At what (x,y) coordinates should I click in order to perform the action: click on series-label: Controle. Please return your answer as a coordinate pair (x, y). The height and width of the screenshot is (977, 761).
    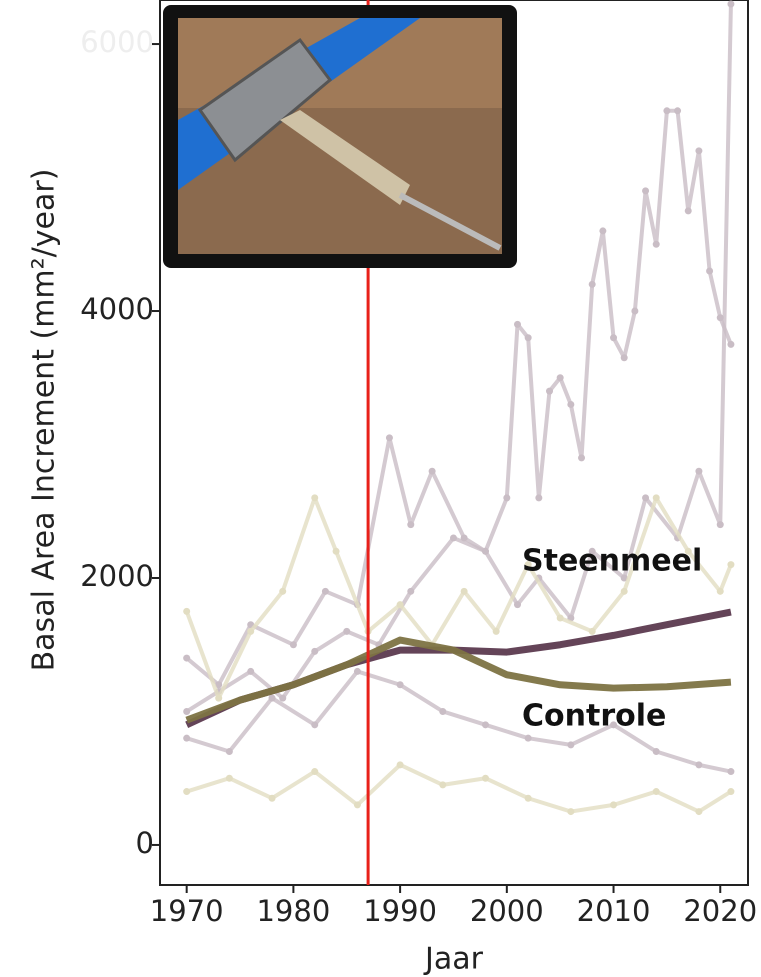
    Looking at the image, I should click on (594, 716).